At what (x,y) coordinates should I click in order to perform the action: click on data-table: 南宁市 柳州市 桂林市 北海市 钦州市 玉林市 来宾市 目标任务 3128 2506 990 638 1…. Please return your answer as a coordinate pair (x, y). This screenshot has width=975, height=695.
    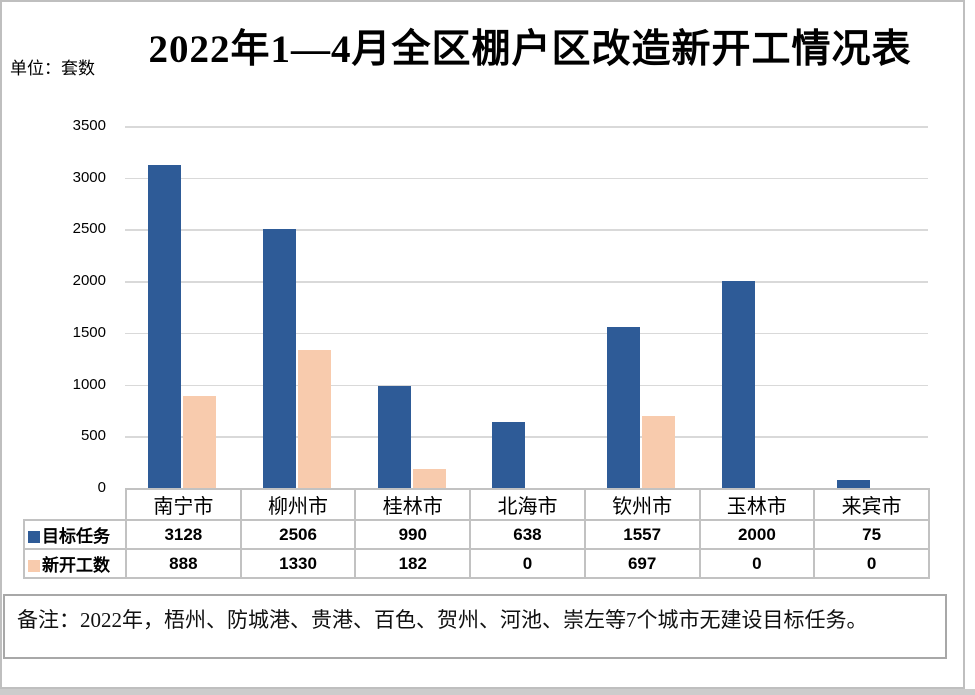
    Looking at the image, I should click on (476, 533).